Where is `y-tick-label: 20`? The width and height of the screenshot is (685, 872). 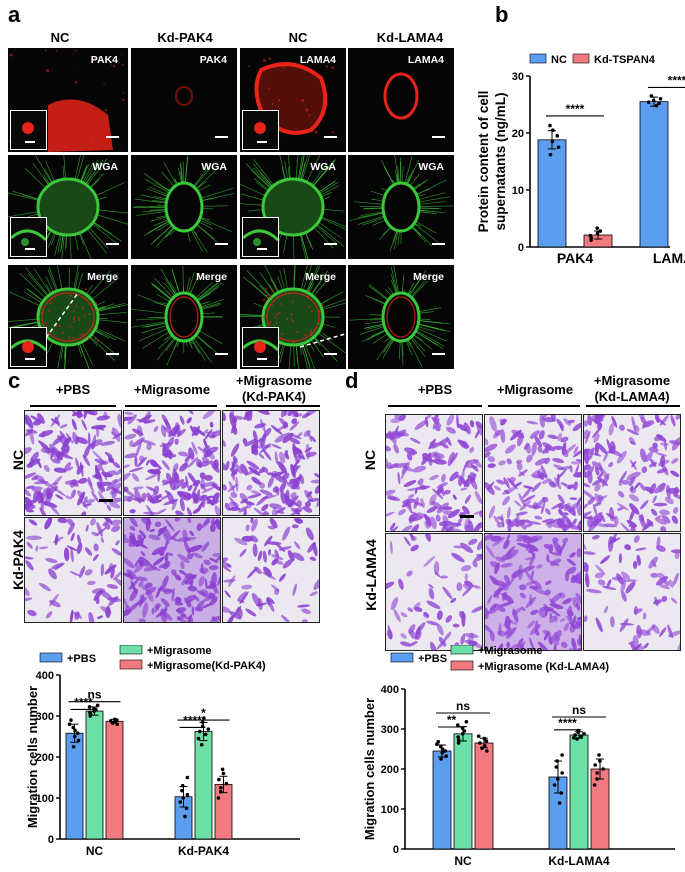
y-tick-label: 20 is located at coordinates (518, 134).